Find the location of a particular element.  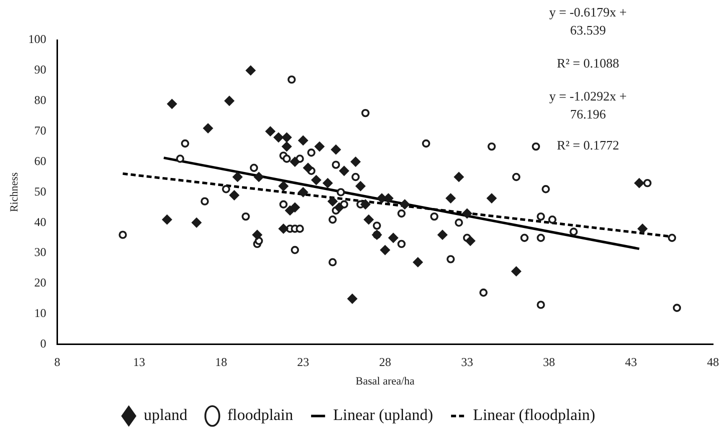

x-tick-label: 48 is located at coordinates (713, 361).